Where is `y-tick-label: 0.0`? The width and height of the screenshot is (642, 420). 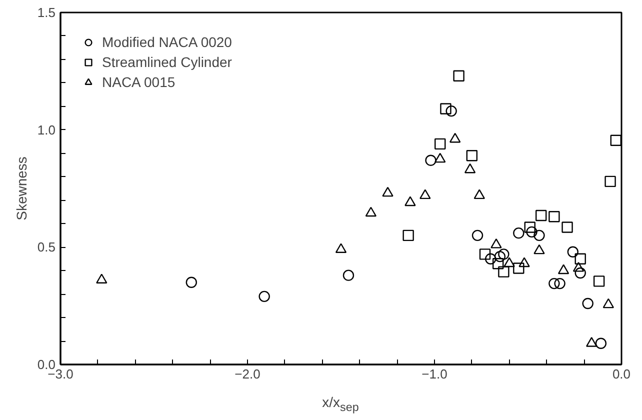
y-tick-label: 0.0 is located at coordinates (46, 364).